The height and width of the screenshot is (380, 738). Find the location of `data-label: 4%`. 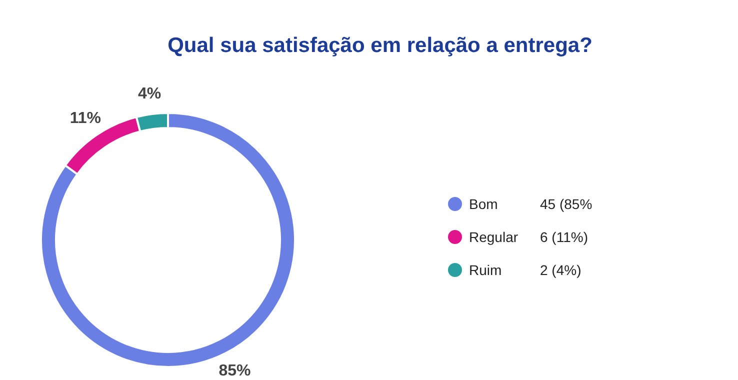

data-label: 4% is located at coordinates (150, 94).